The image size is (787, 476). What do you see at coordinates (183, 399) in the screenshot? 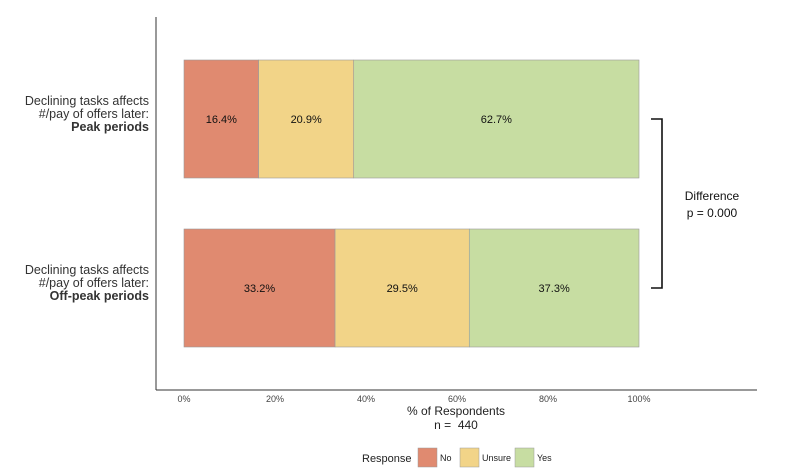
I see `x-tick-label-1: 0%` at bounding box center [183, 399].